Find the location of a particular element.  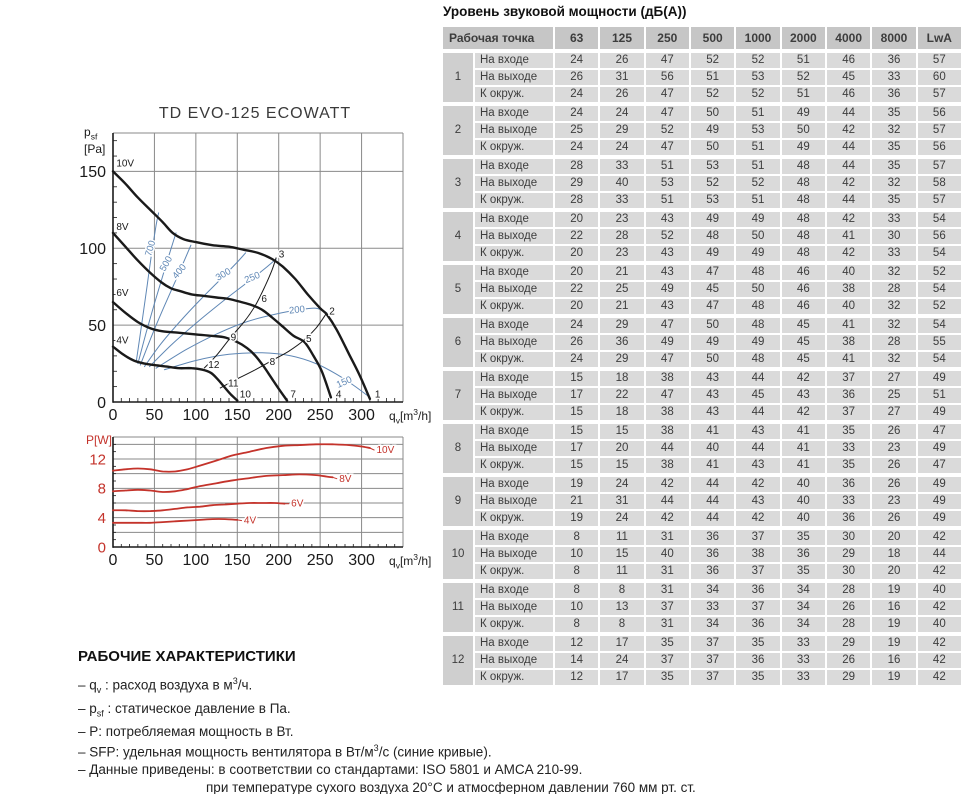

frequency-header: 63 is located at coordinates (577, 38).